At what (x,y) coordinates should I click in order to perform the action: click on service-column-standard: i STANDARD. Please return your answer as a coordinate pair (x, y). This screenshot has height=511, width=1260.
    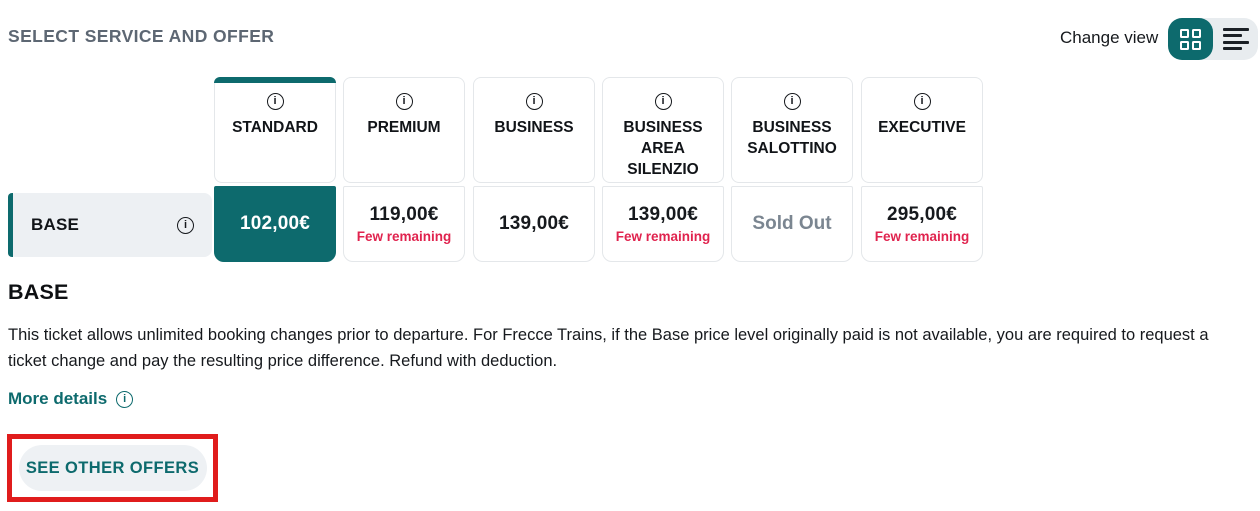
    Looking at the image, I should click on (275, 130).